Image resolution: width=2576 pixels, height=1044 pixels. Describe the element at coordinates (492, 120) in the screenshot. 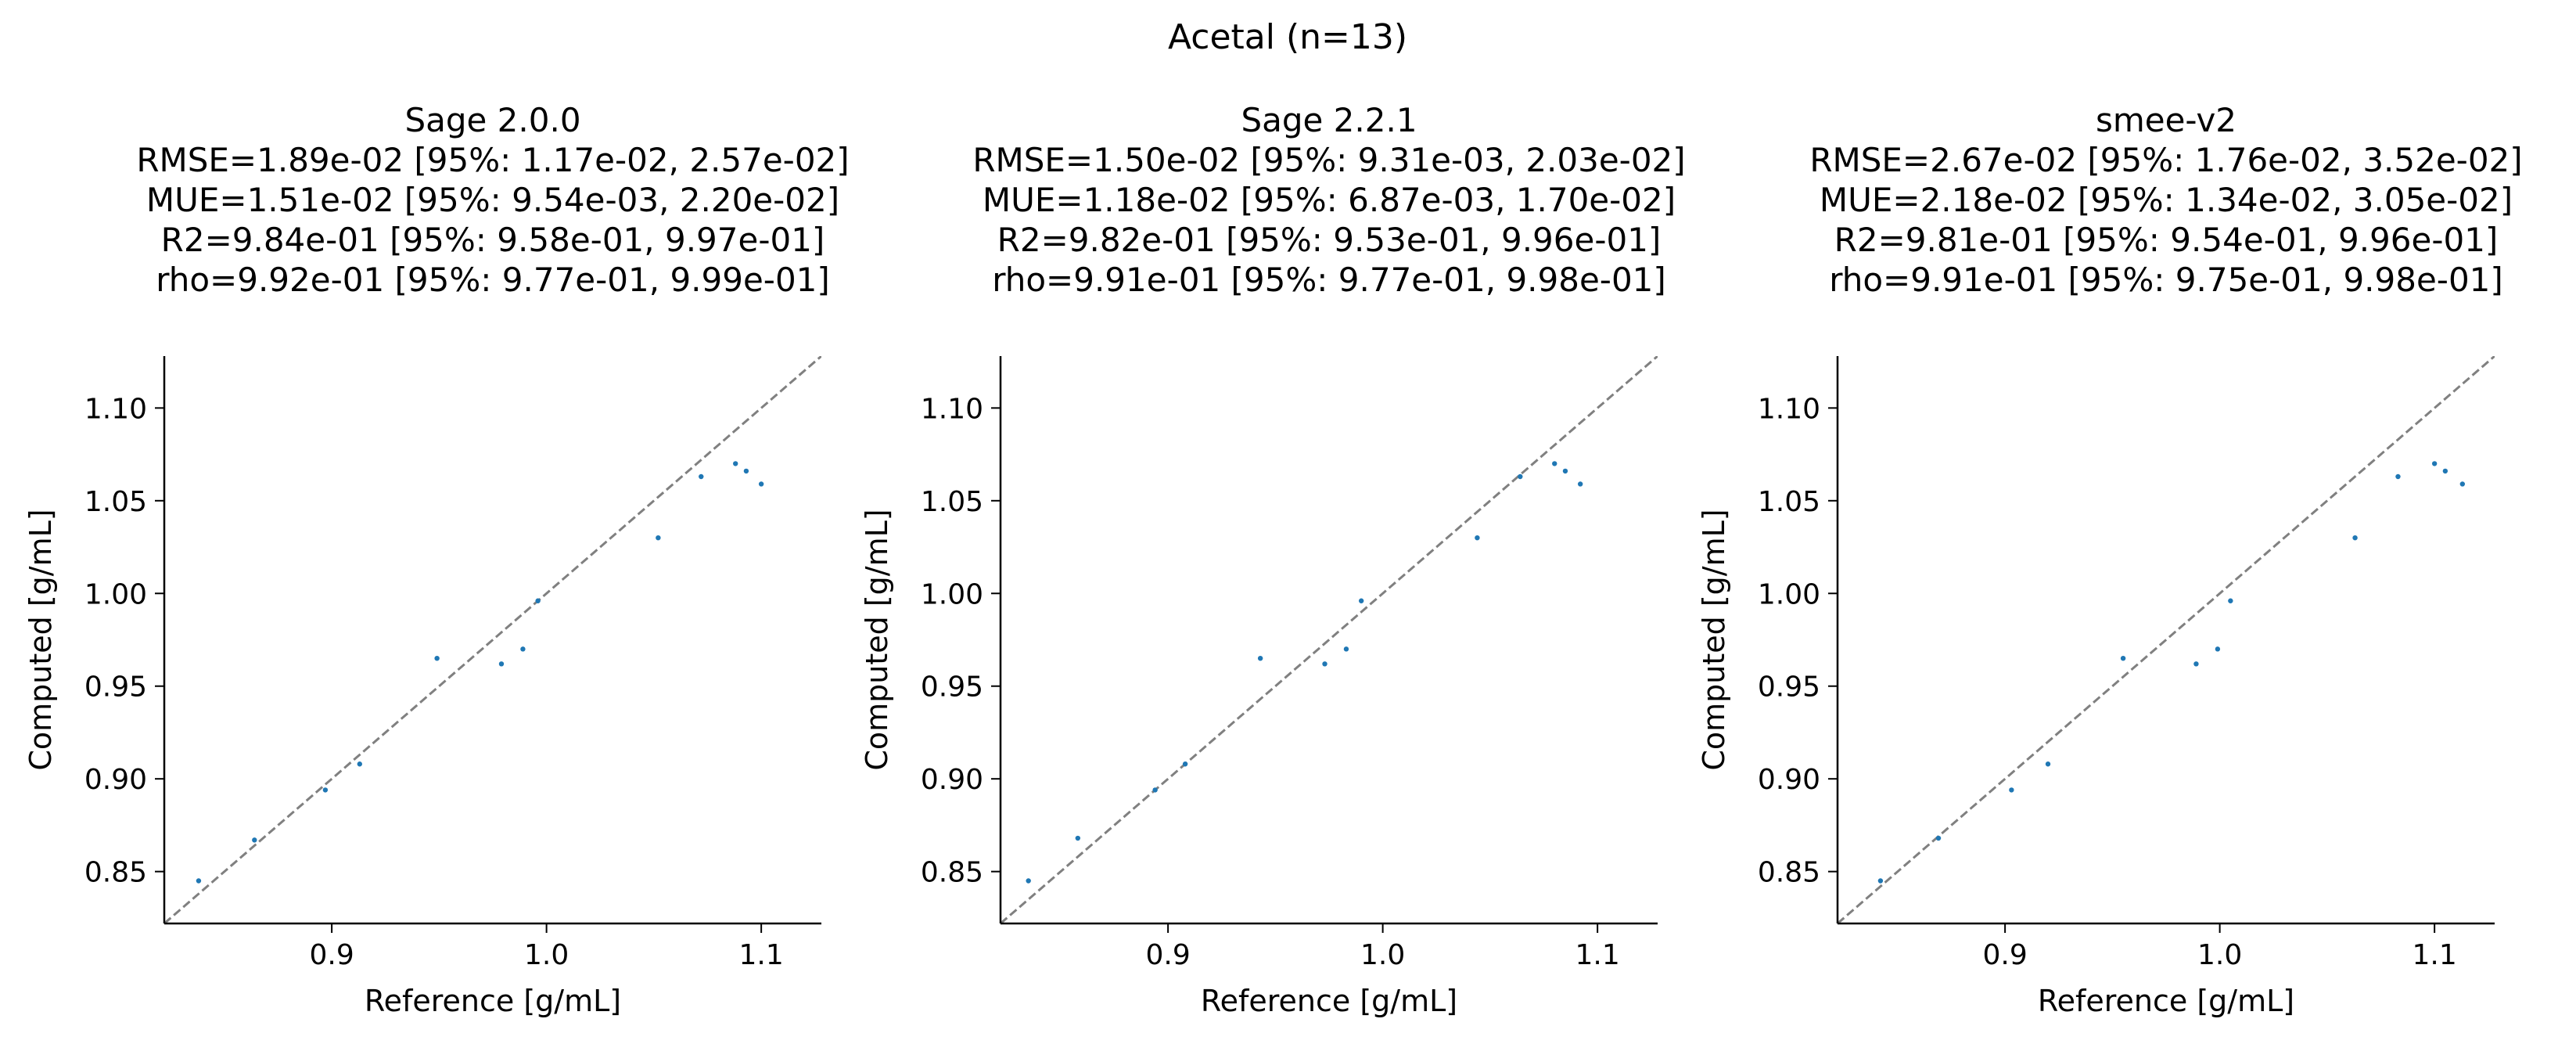

I see `subplot-title: Sage 2.0.0` at that location.